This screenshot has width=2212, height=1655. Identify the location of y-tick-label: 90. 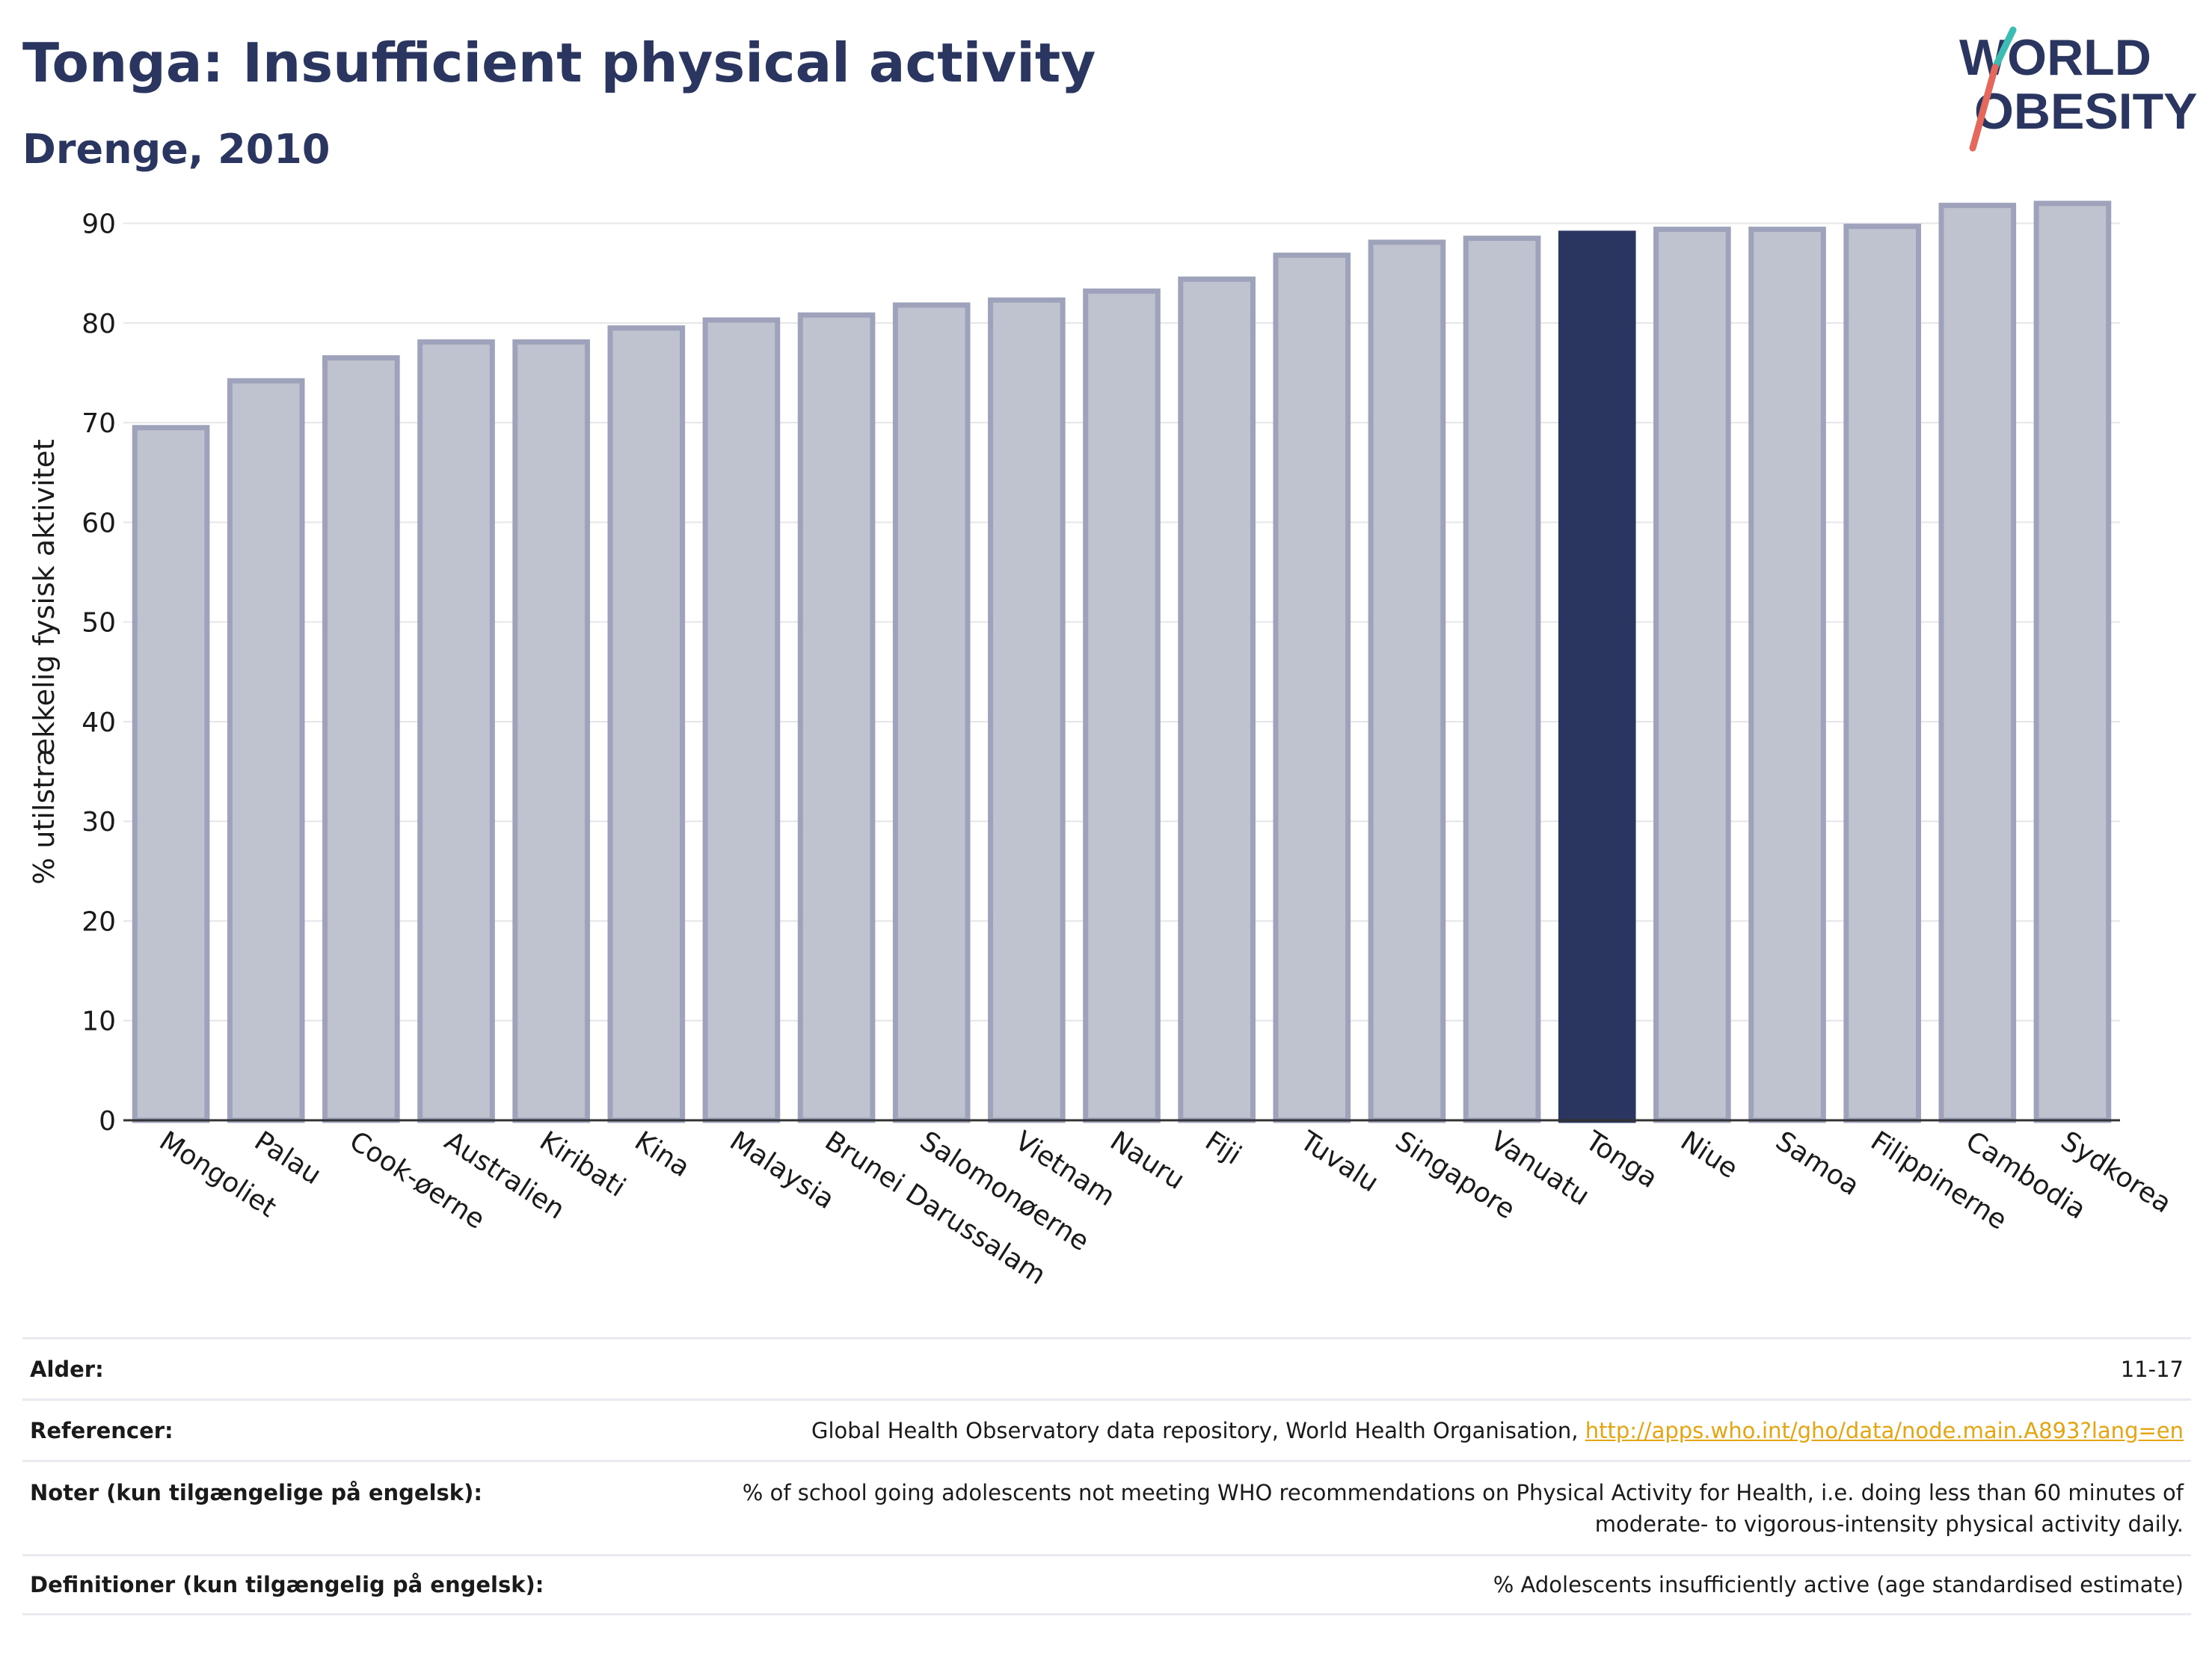
(99, 224).